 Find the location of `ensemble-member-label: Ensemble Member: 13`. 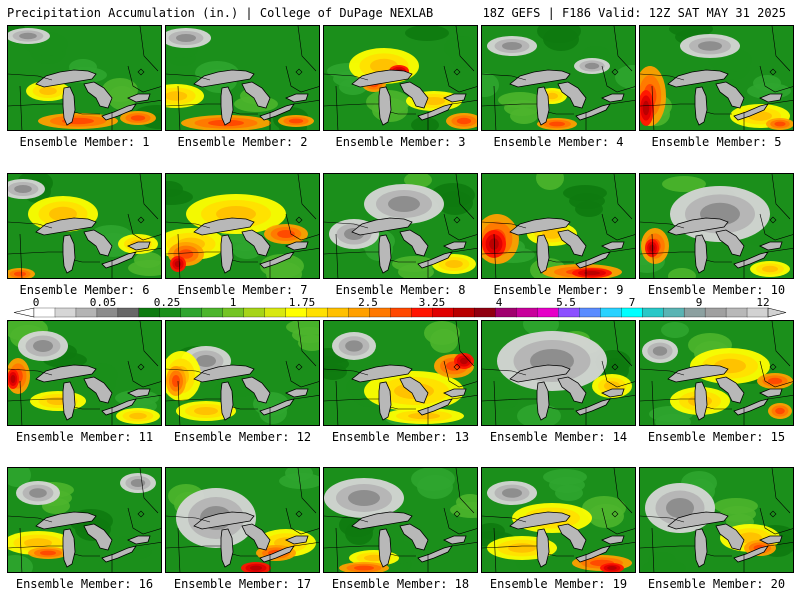

ensemble-member-label: Ensemble Member: 13 is located at coordinates (400, 437).